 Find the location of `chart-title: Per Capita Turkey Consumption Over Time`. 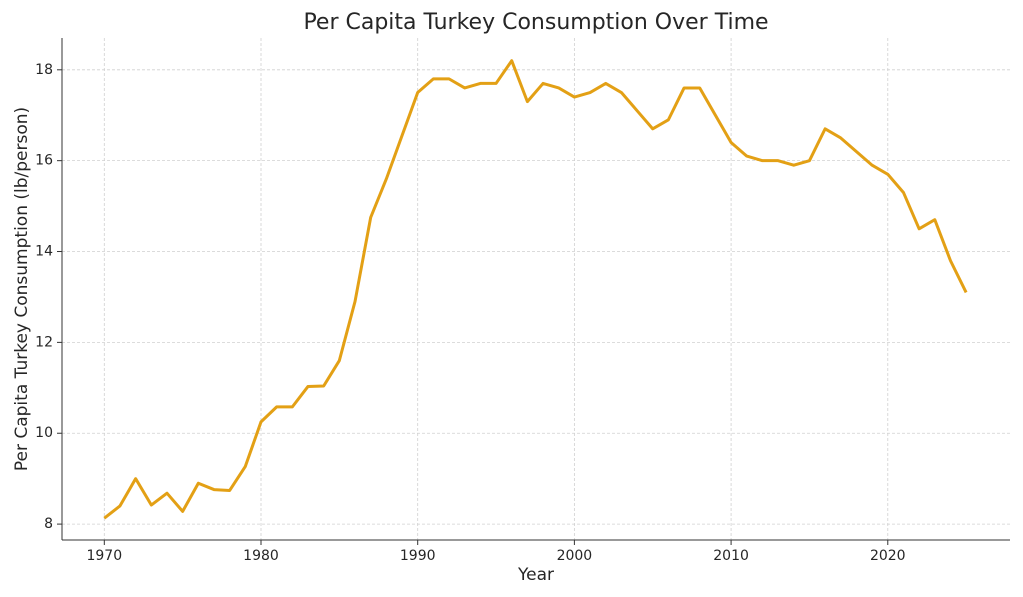

chart-title: Per Capita Turkey Consumption Over Time is located at coordinates (535, 22).